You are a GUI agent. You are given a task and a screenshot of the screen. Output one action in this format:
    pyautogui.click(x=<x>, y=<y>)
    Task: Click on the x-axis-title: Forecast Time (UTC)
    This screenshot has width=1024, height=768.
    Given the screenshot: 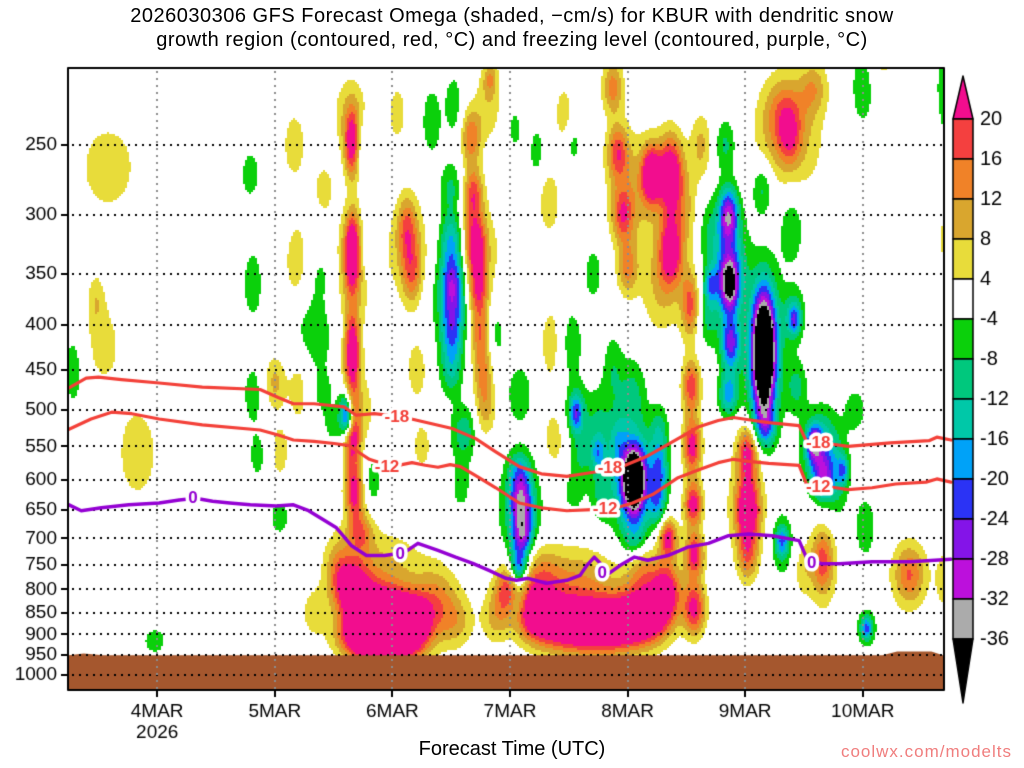 What is the action you would take?
    pyautogui.click(x=512, y=749)
    